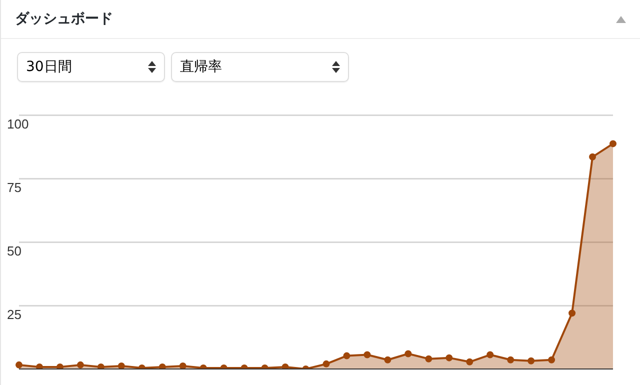 The width and height of the screenshot is (640, 385). I want to click on y-tick-label: 50, so click(14, 251).